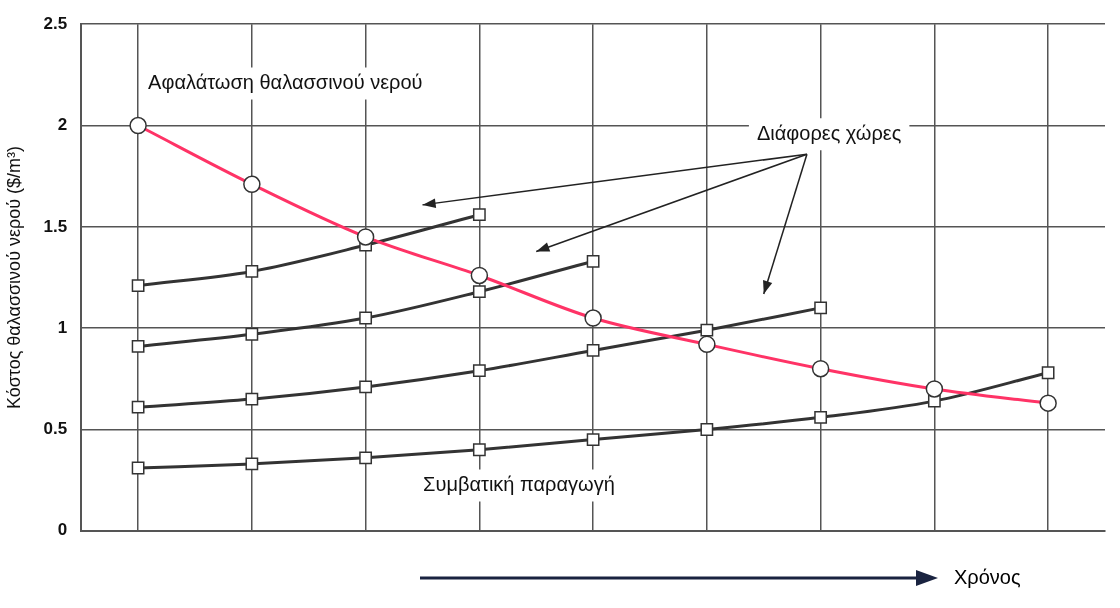 The image size is (1120, 608). What do you see at coordinates (13, 277) in the screenshot?
I see `y-axis-title: Κόστος θαλασσινού νερού ($/m³)` at bounding box center [13, 277].